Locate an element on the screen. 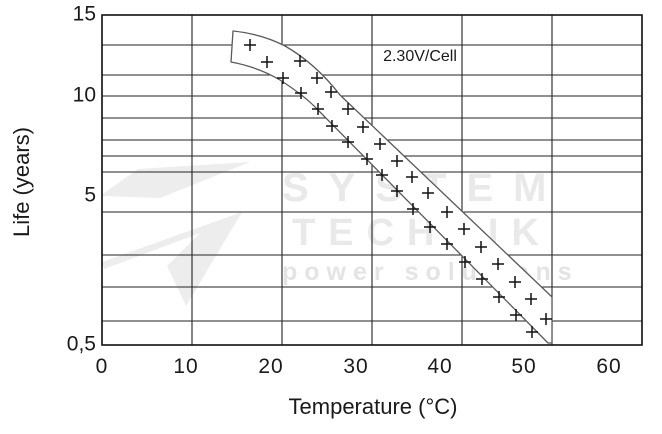 This screenshot has width=662, height=434. y-tick-label: 5 is located at coordinates (90, 195).